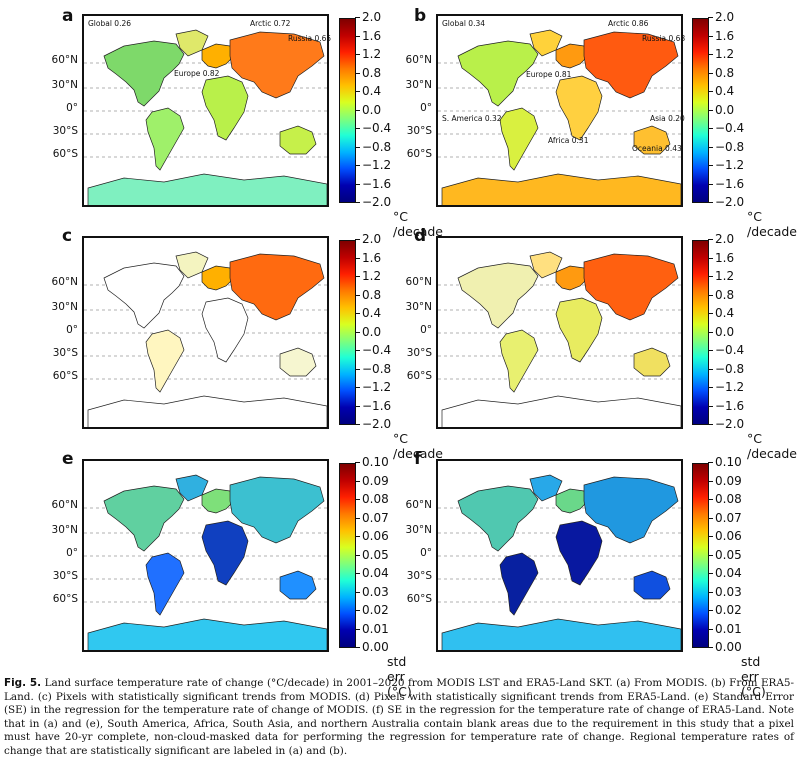 This screenshot has height=758, width=797. What do you see at coordinates (368, 331) in the screenshot?
I see `colorbar-tick-label: 0.0` at bounding box center [368, 331].